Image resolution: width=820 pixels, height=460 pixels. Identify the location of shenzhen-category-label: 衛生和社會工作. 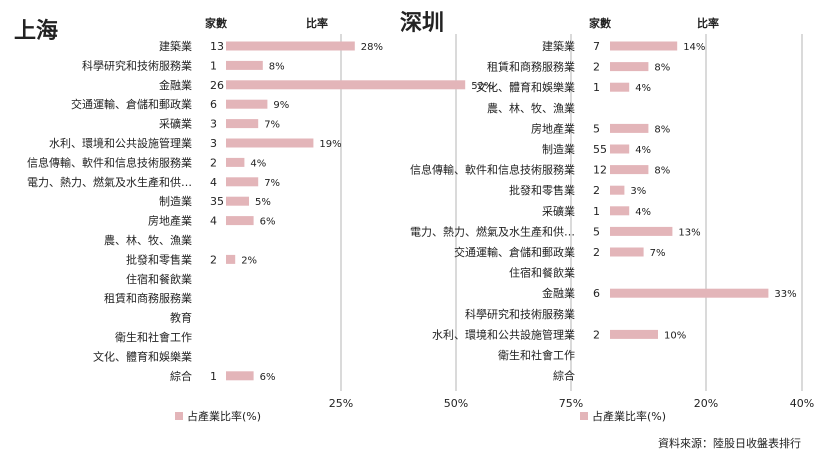
(536, 355).